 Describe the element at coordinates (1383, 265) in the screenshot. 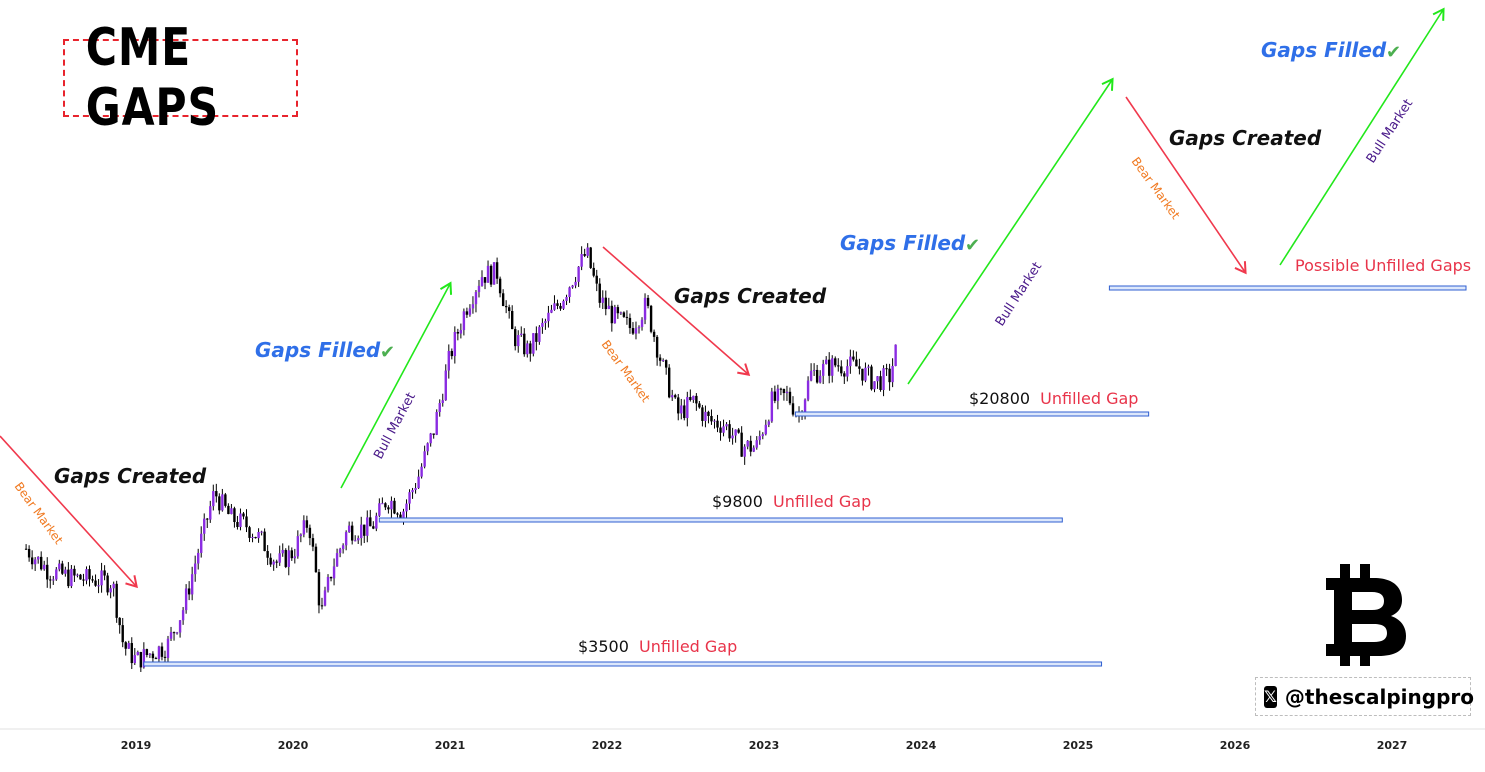

I see `gap-label-possible: Possible Unfilled Gaps` at that location.